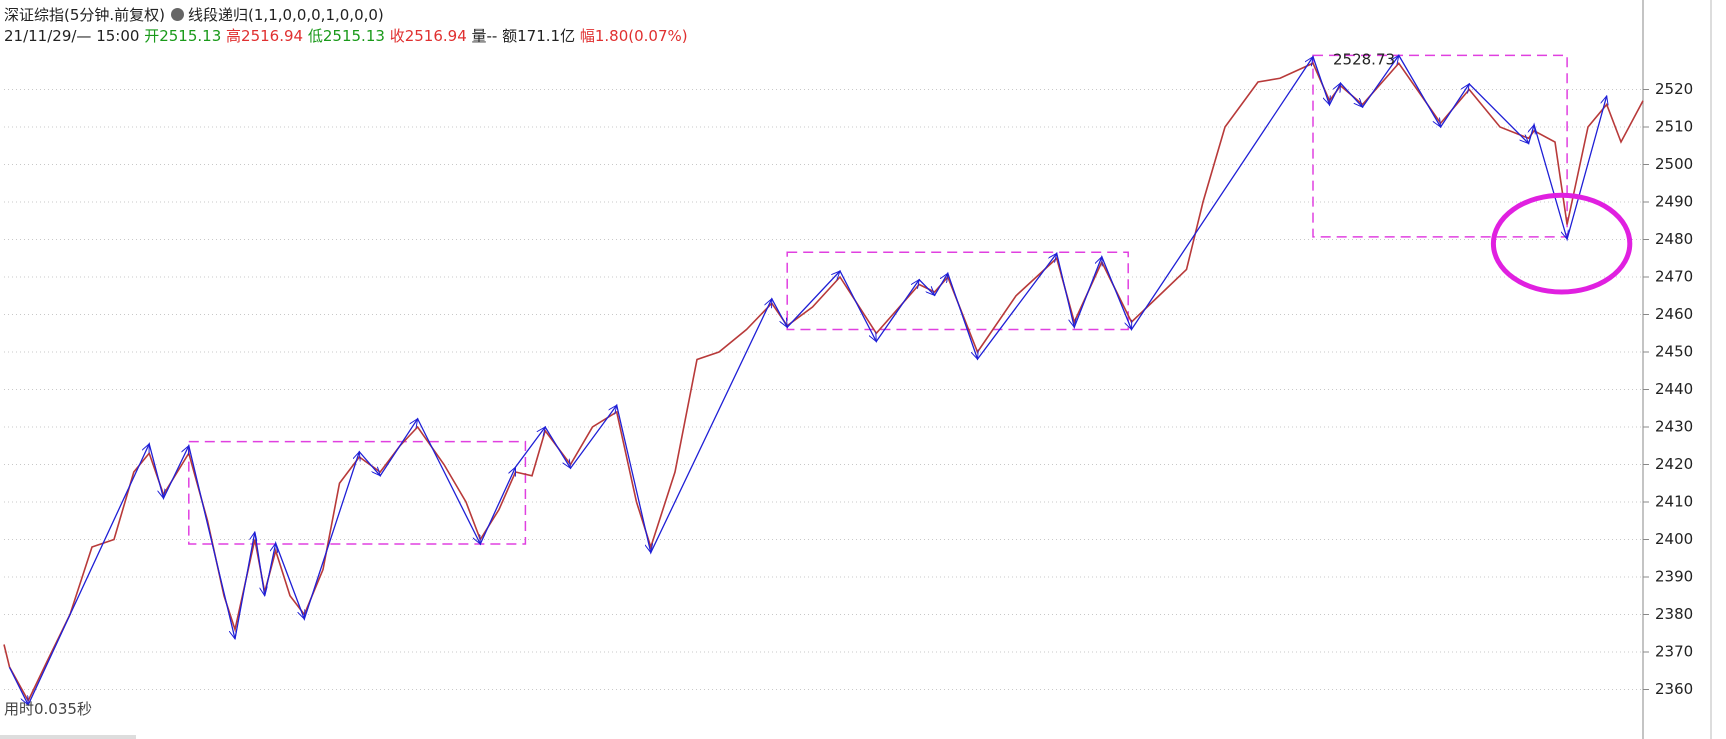 The image size is (1726, 739). I want to click on y-tick-label: 2470, so click(1674, 277).